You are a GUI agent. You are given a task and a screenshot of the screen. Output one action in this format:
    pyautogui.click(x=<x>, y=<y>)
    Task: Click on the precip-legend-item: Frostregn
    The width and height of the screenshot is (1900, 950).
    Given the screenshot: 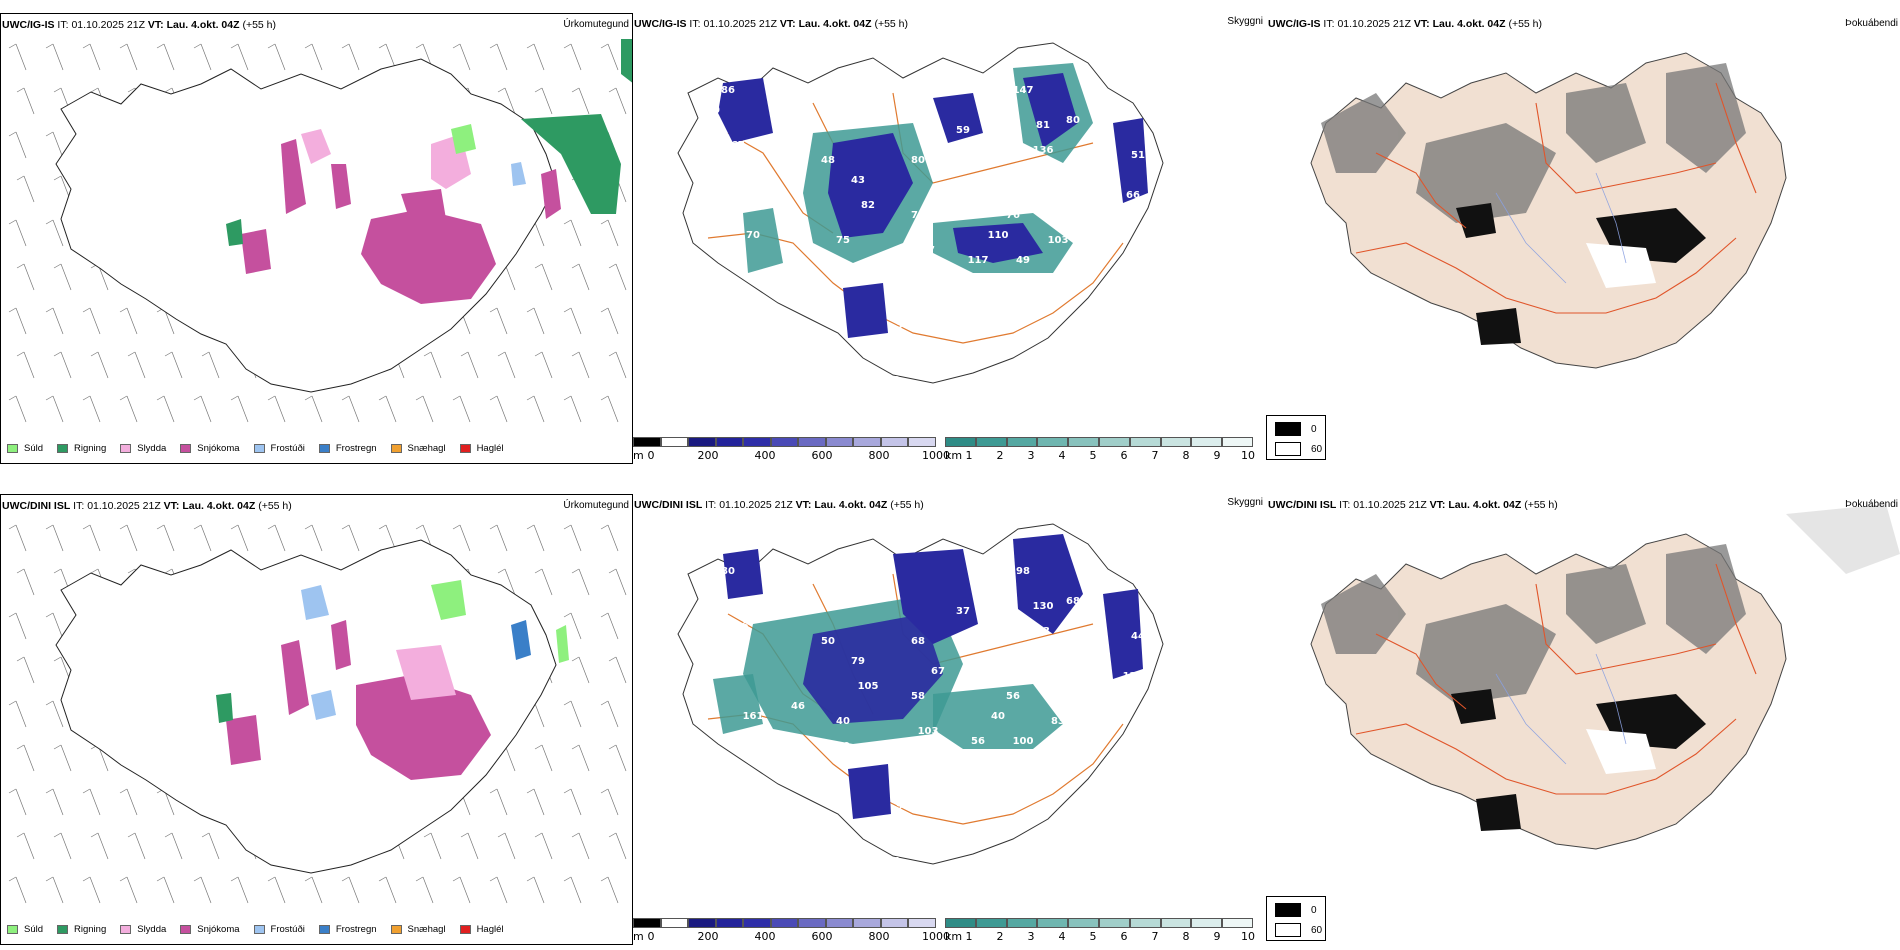 What is the action you would take?
    pyautogui.click(x=347, y=929)
    